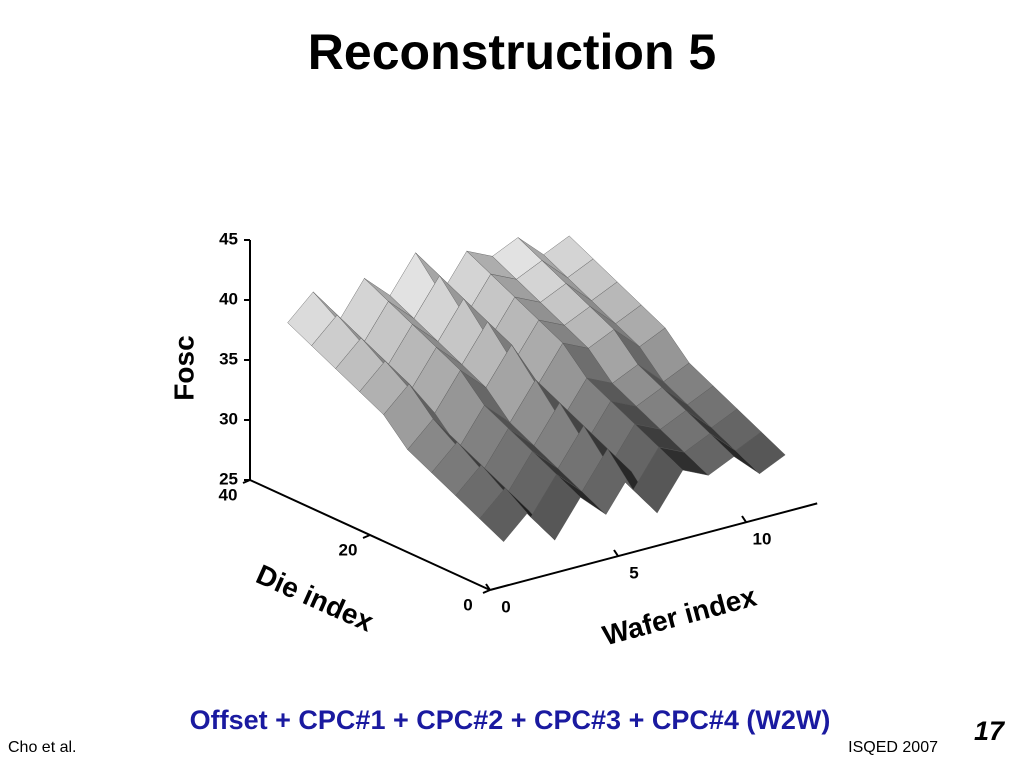 The height and width of the screenshot is (768, 1024). I want to click on x-axis, so click(653, 546).